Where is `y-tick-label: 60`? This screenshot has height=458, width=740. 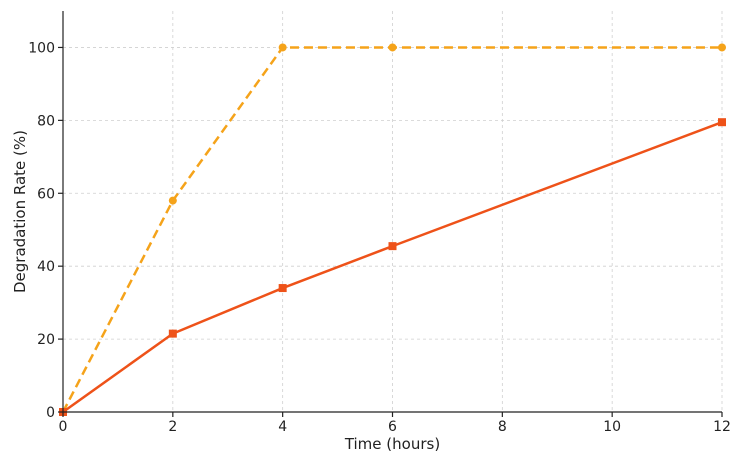 y-tick-label: 60 is located at coordinates (46, 194).